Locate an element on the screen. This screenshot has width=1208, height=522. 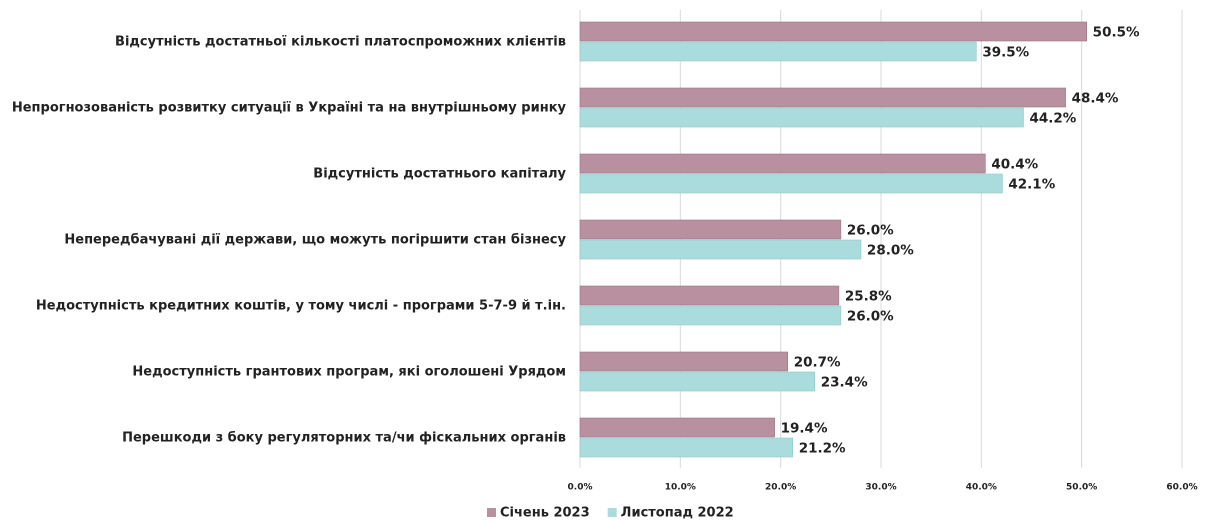
x-tick-label: 40.0% is located at coordinates (981, 488).